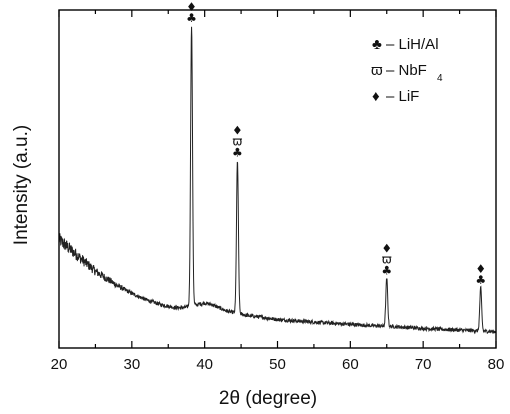 The height and width of the screenshot is (414, 510). I want to click on legend-label-lif: – LiF, so click(402, 96).